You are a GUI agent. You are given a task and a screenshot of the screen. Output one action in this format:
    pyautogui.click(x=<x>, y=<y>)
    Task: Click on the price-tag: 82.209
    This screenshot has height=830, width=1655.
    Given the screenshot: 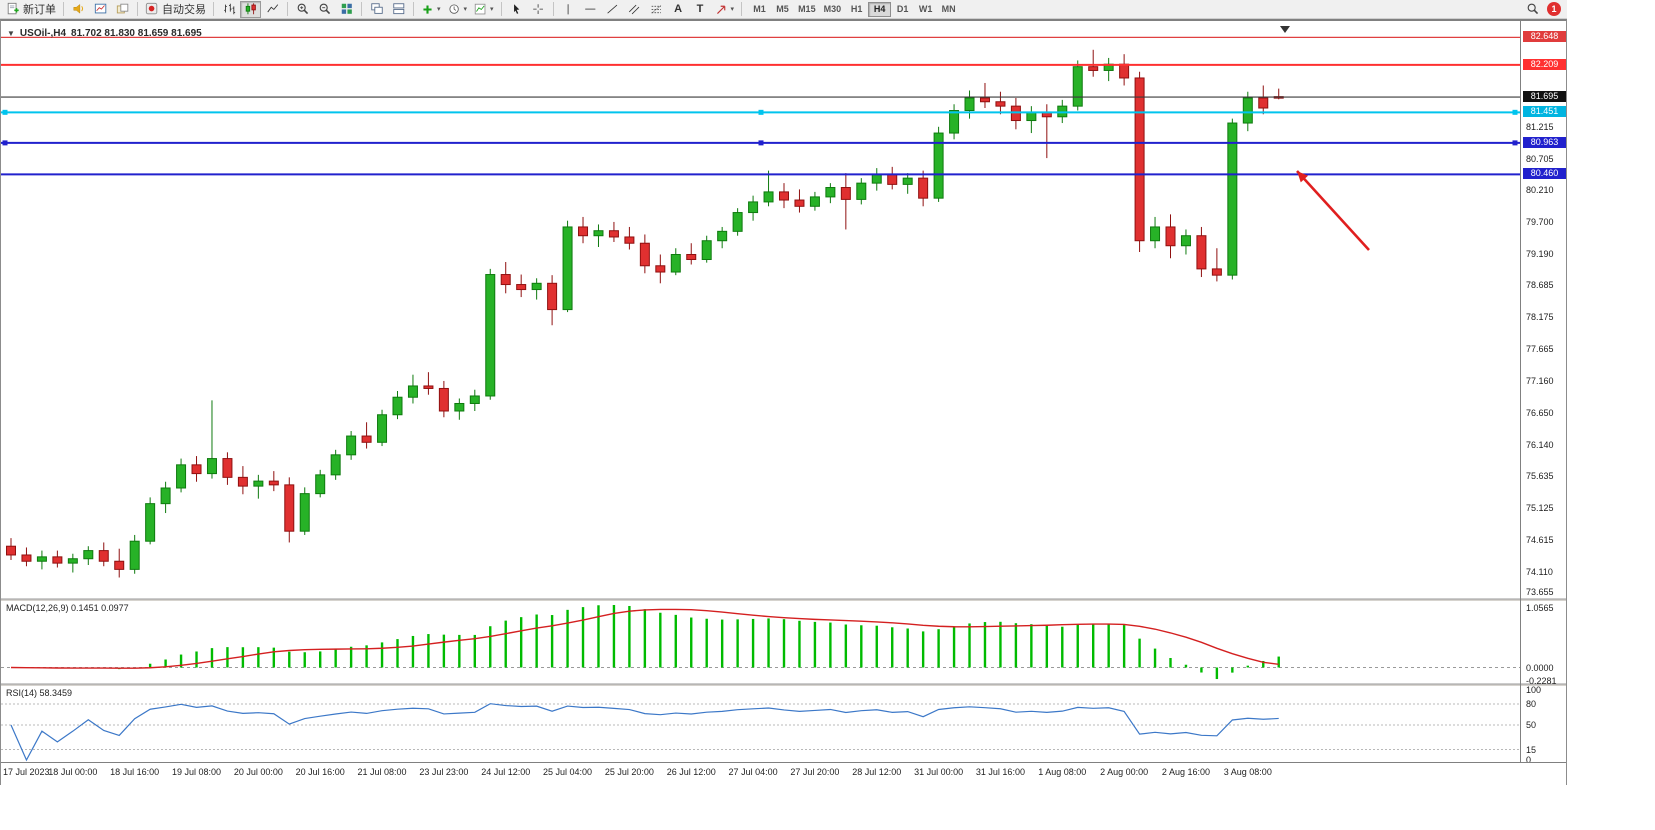 What is the action you would take?
    pyautogui.click(x=1544, y=64)
    